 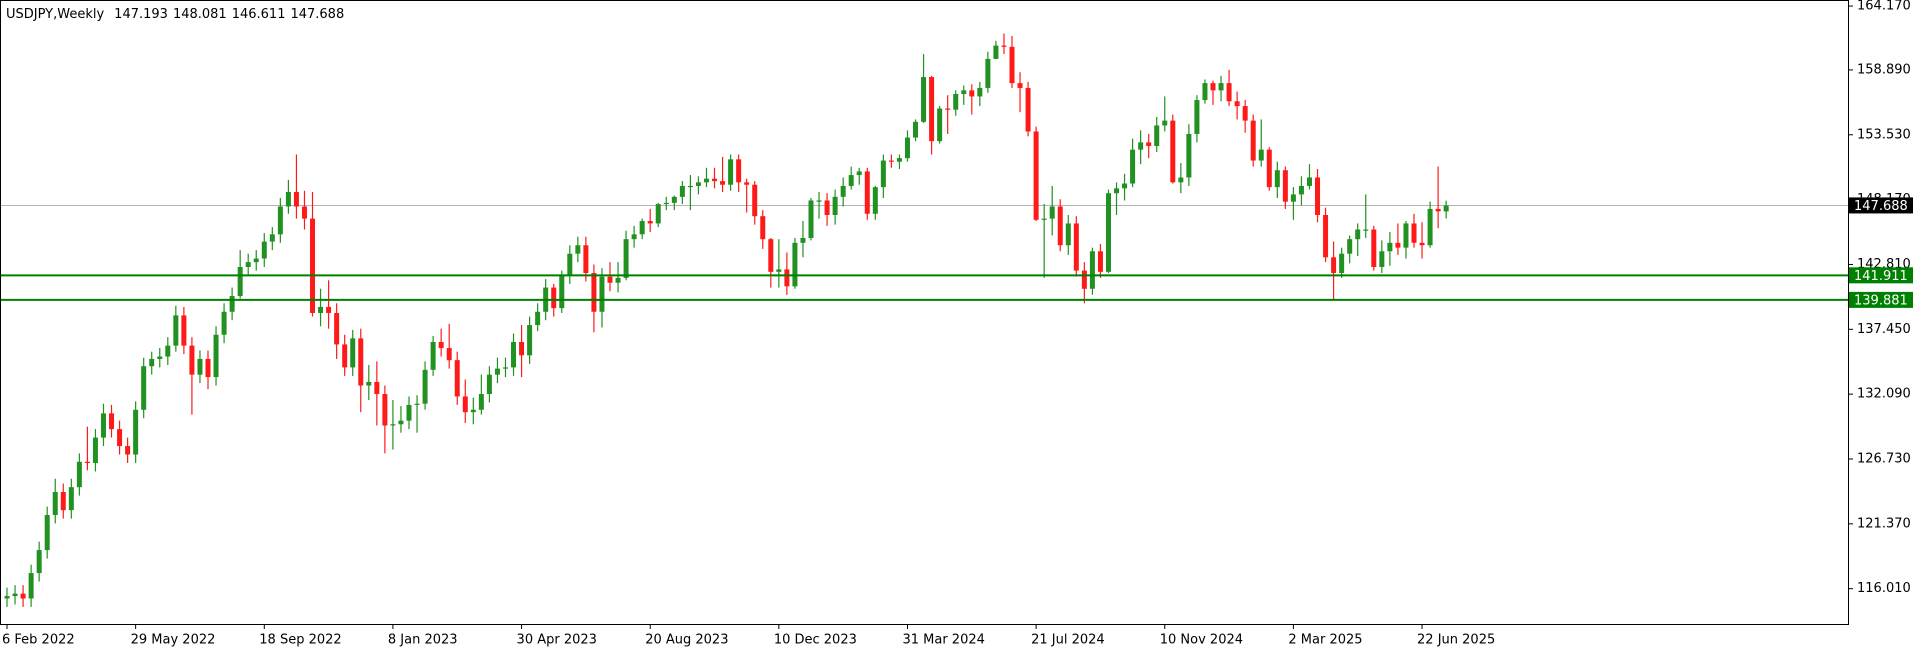 What do you see at coordinates (200, 14) in the screenshot?
I see `header-high: 148.081` at bounding box center [200, 14].